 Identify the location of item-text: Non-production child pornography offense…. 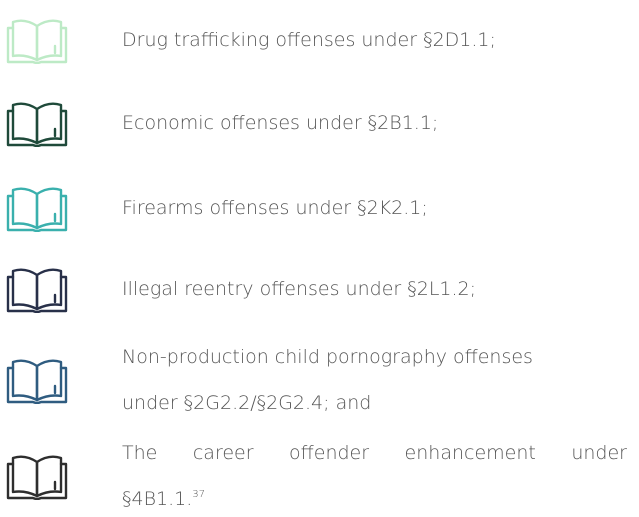
(374, 380).